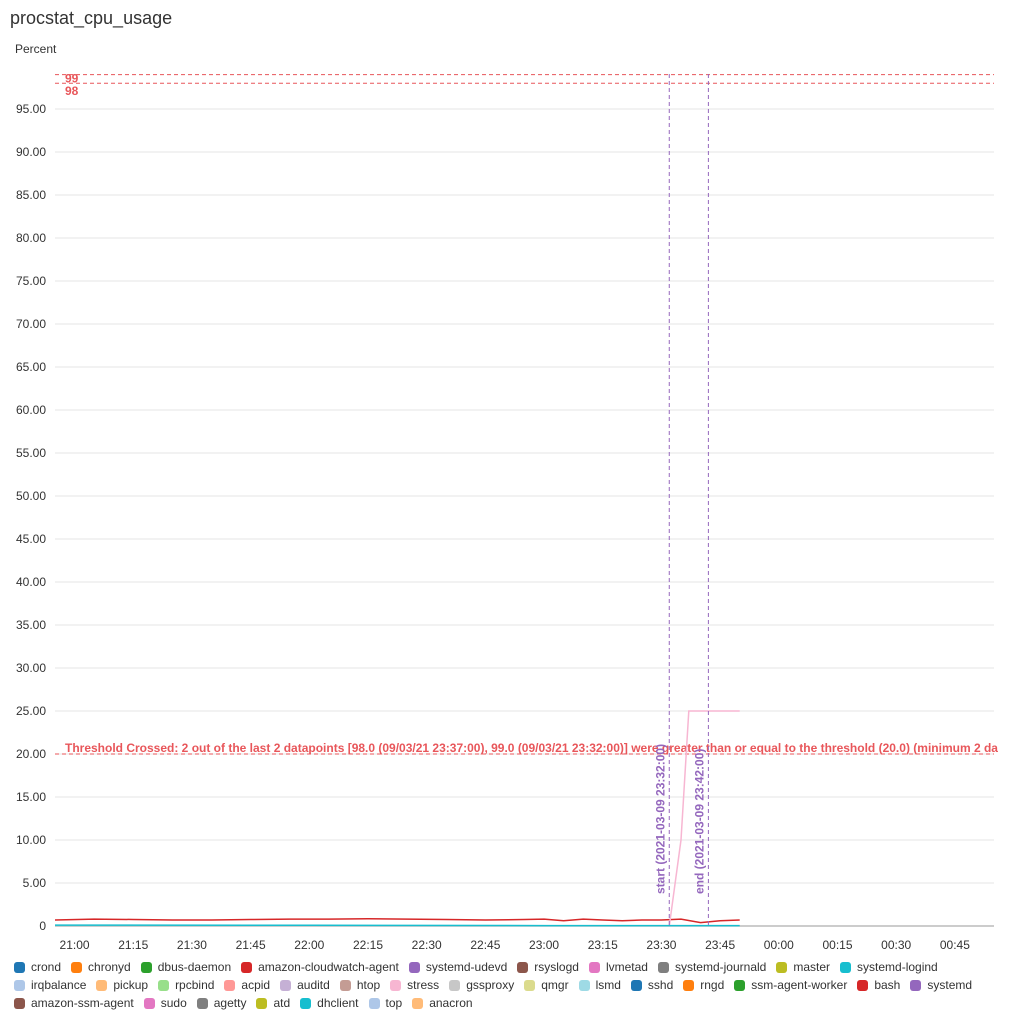  What do you see at coordinates (556, 967) in the screenshot?
I see `legend-label: rsyslogd` at bounding box center [556, 967].